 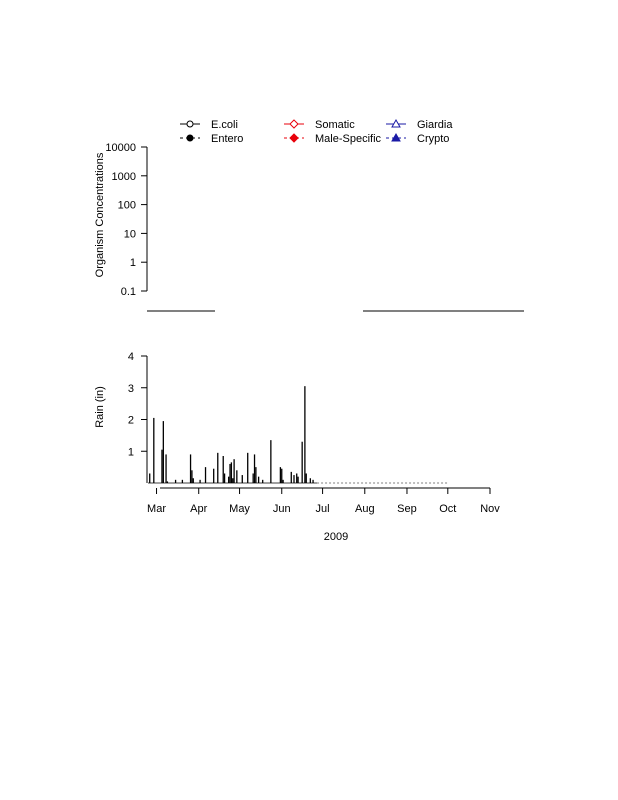 I want to click on legend-giardia-label: Giardia, so click(x=435, y=125).